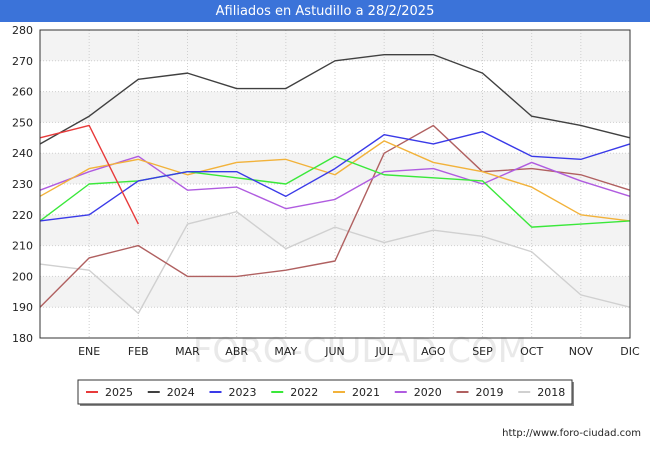  What do you see at coordinates (383, 351) in the screenshot?
I see `x-tick-label: JUL` at bounding box center [383, 351].